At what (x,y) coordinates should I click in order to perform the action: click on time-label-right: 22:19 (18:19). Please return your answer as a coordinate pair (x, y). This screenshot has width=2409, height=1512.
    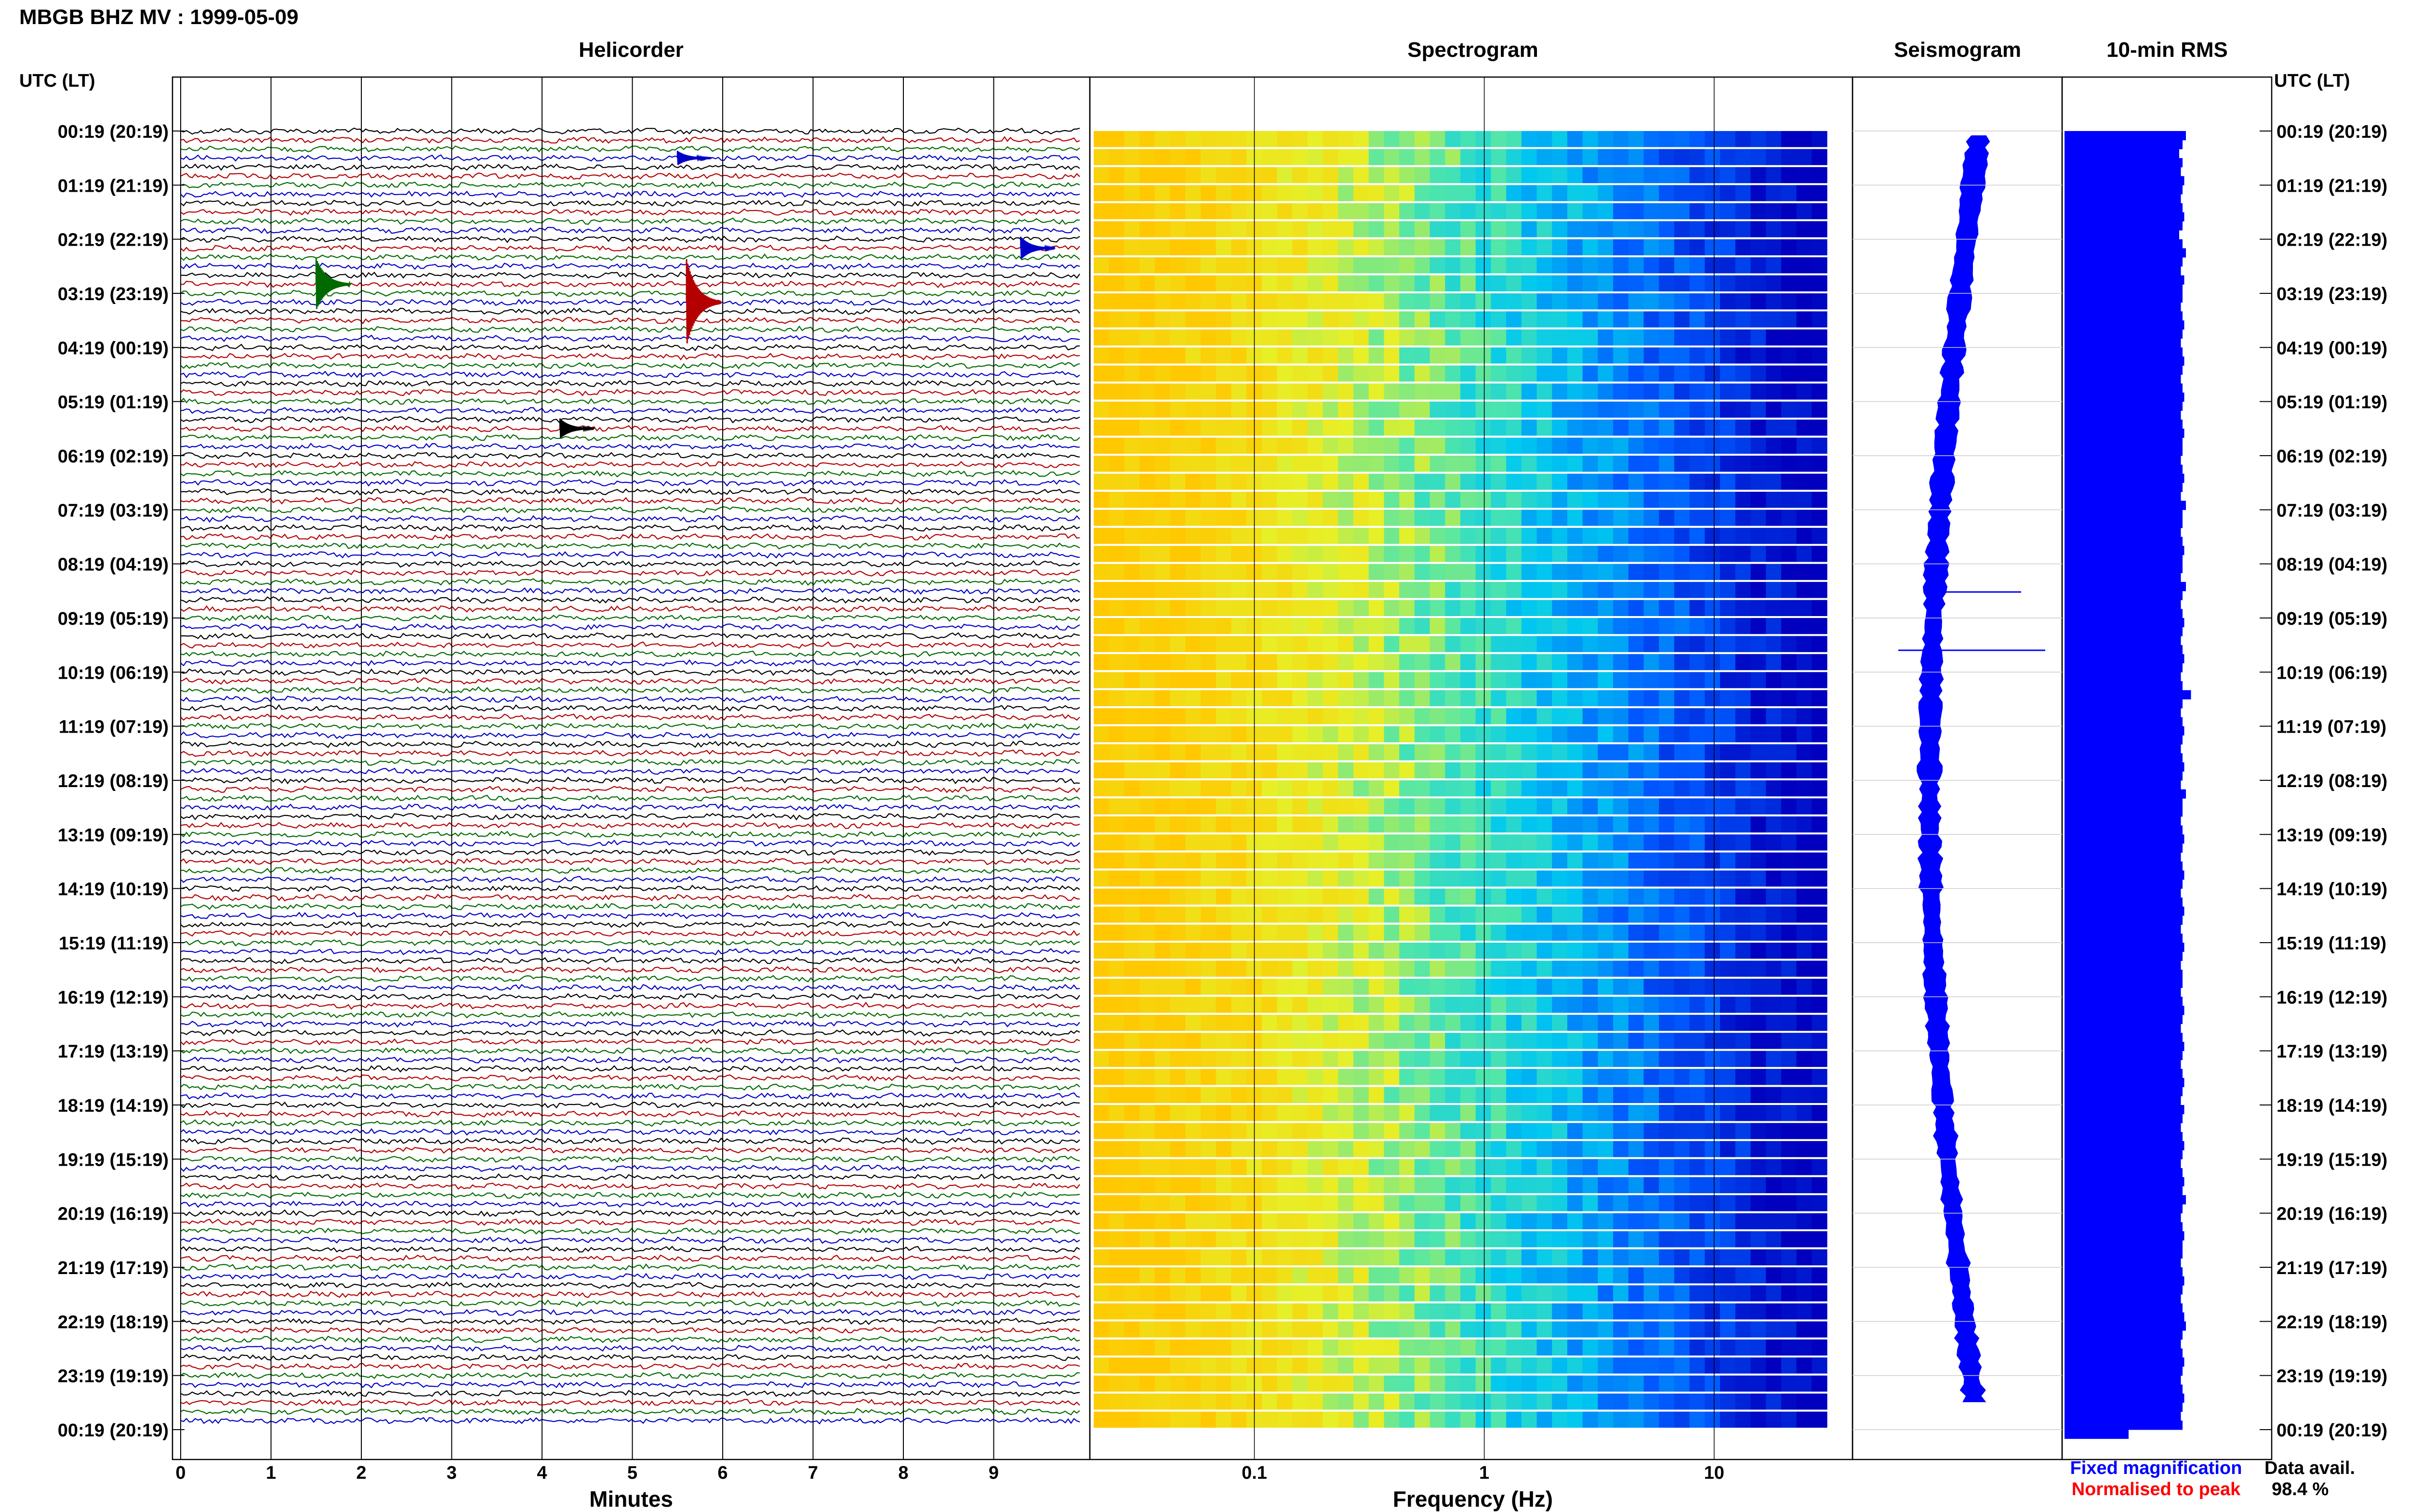
    Looking at the image, I should click on (2332, 1322).